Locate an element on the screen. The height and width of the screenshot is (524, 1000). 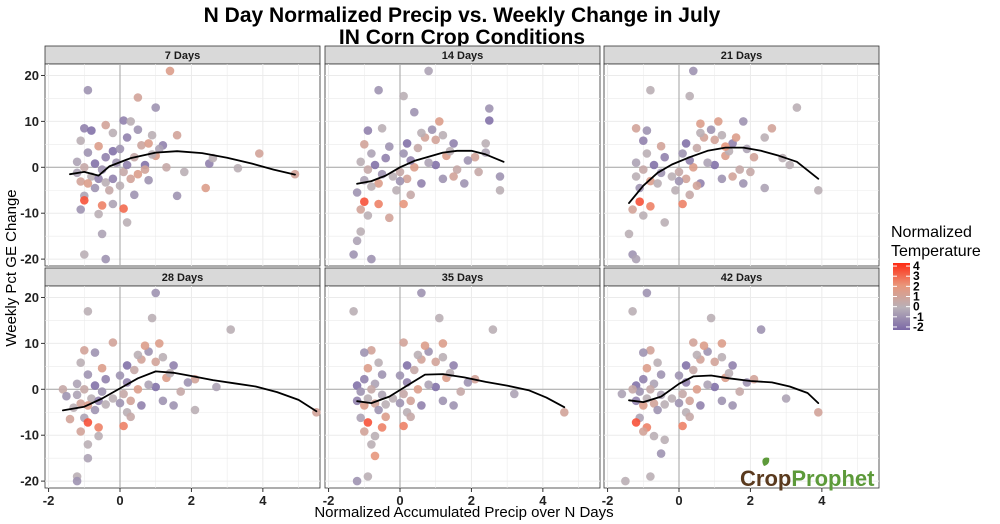
panel-5: 35 Days -2 0 2 4 is located at coordinates (462, 387).